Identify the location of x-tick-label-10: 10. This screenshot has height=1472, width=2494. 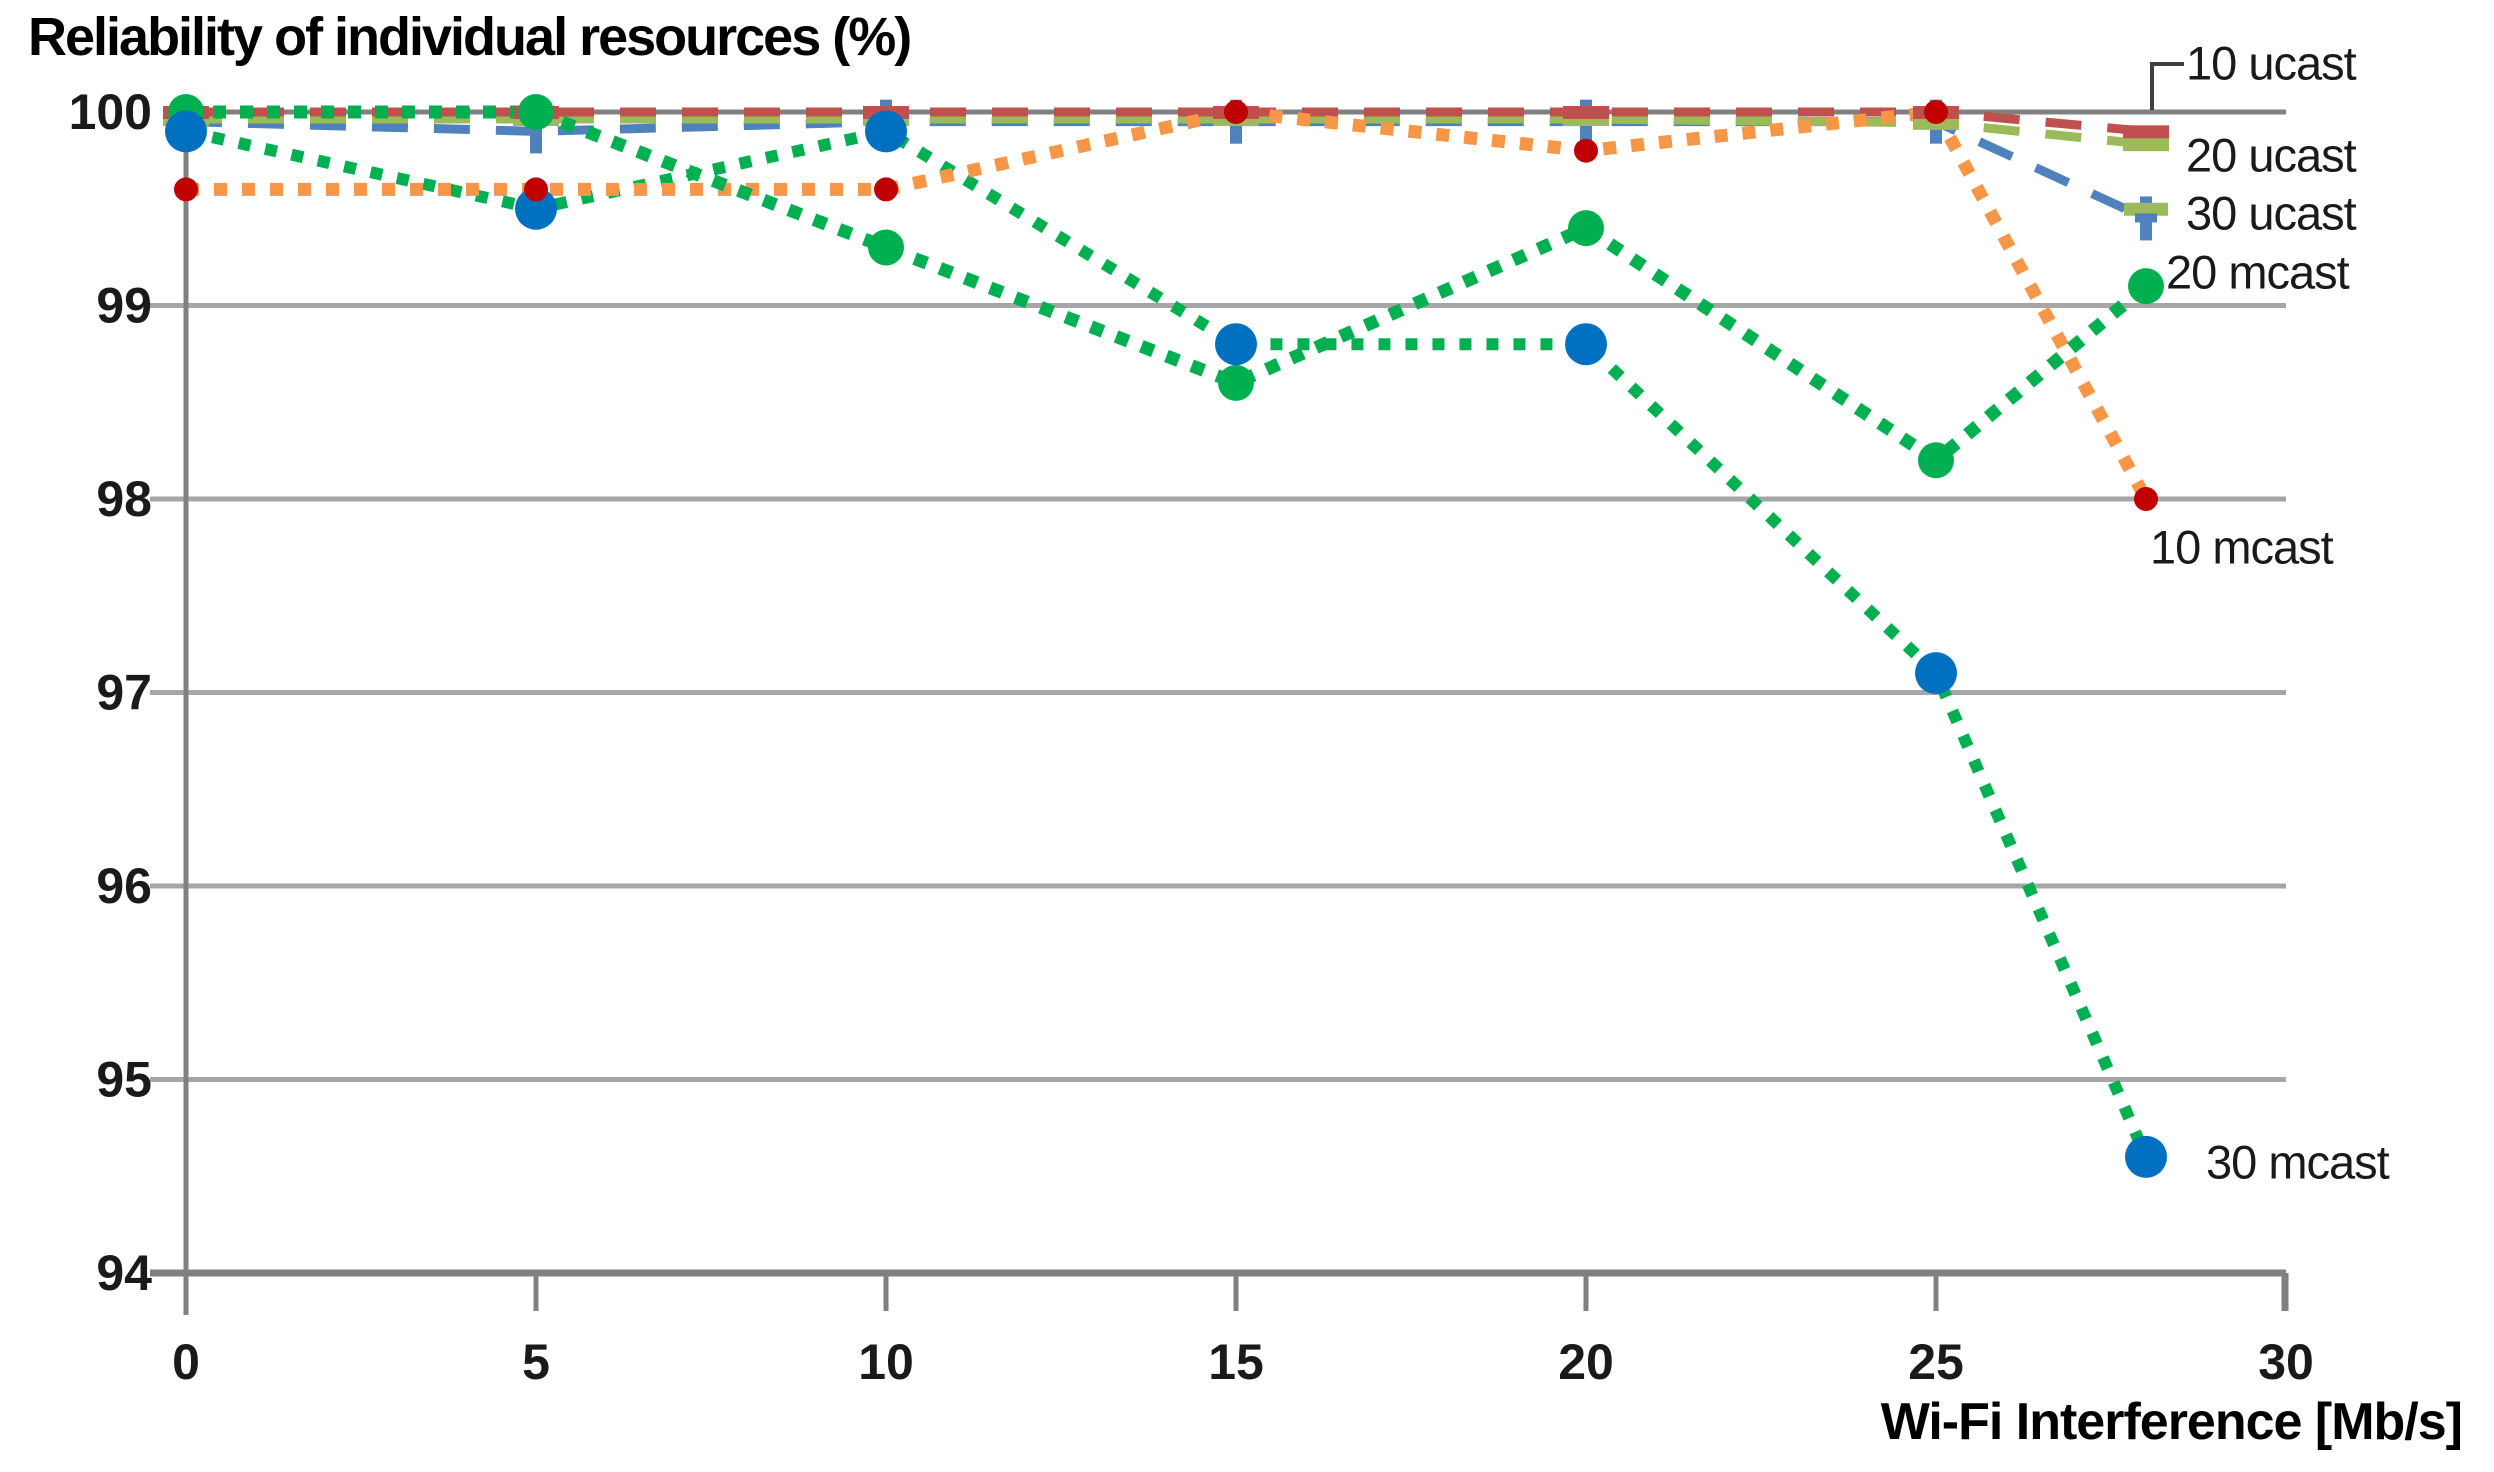
(886, 1362).